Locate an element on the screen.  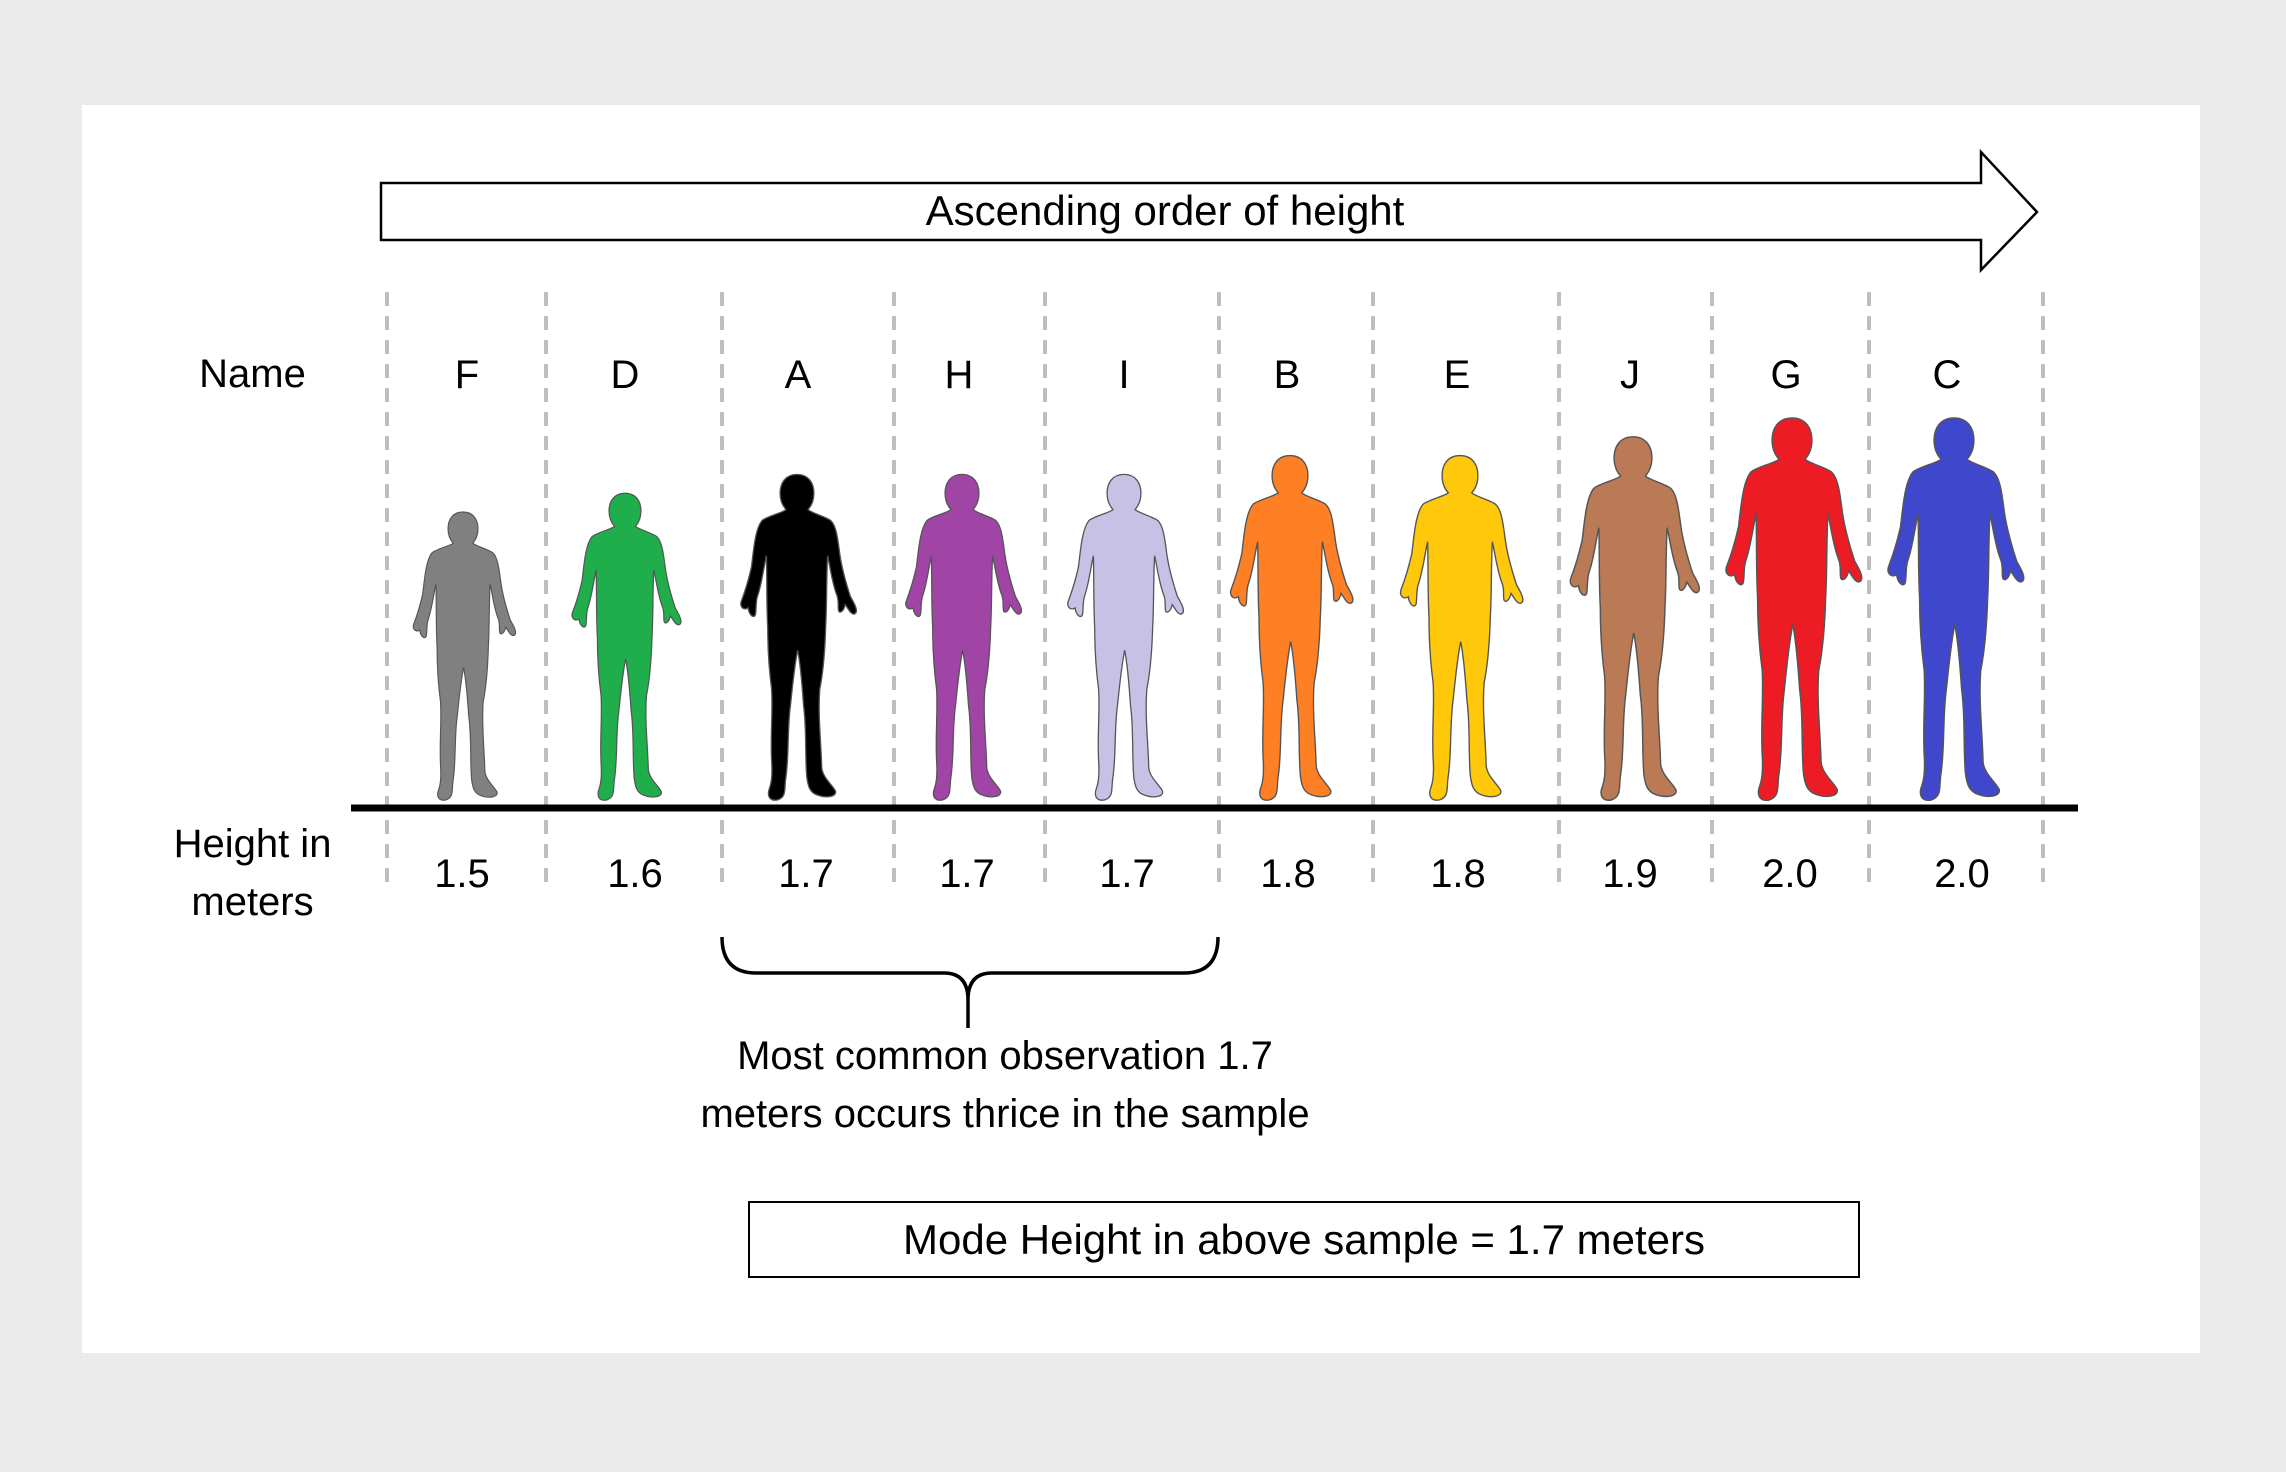
person-figure-b is located at coordinates (1291, 627).